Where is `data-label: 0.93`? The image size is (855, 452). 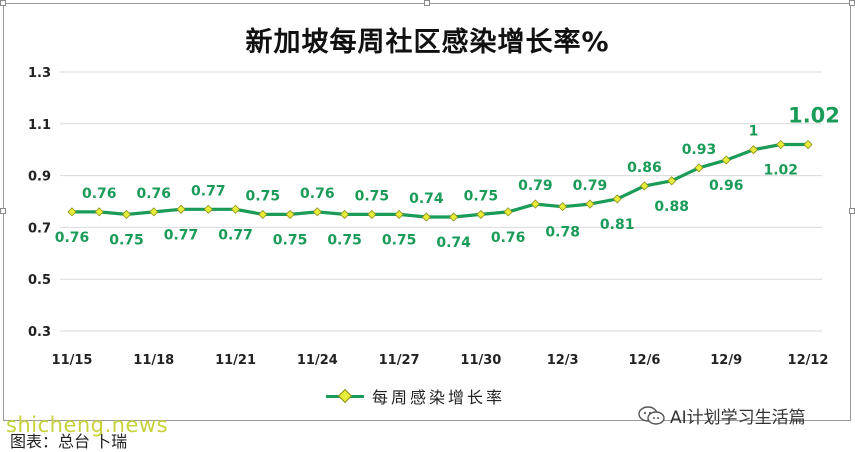
data-label: 0.93 is located at coordinates (699, 150).